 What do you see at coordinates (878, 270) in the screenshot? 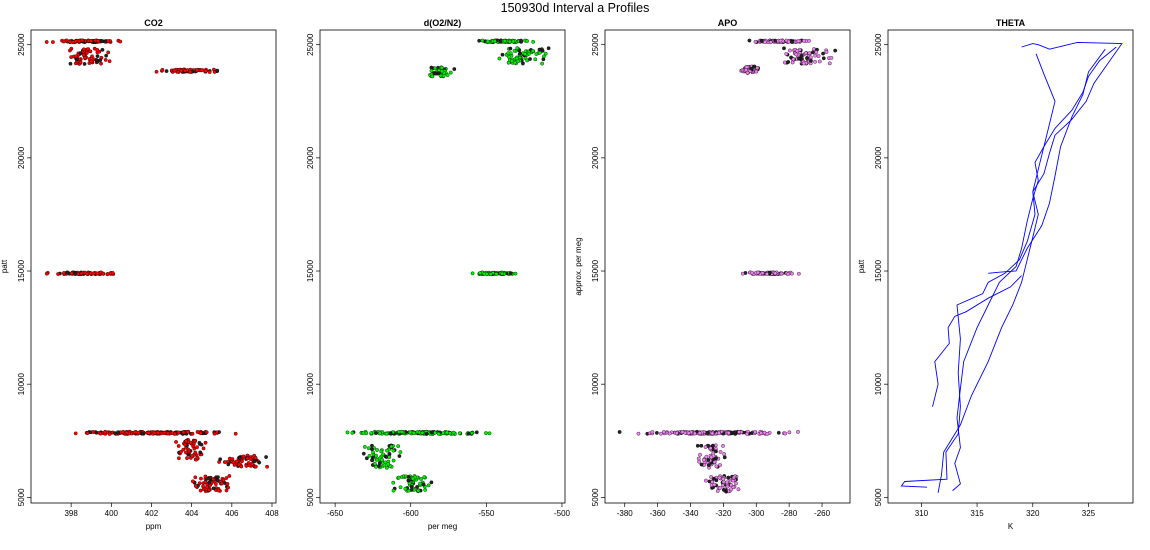
I see `panel3-y-tick-label-15000: 15000` at bounding box center [878, 270].